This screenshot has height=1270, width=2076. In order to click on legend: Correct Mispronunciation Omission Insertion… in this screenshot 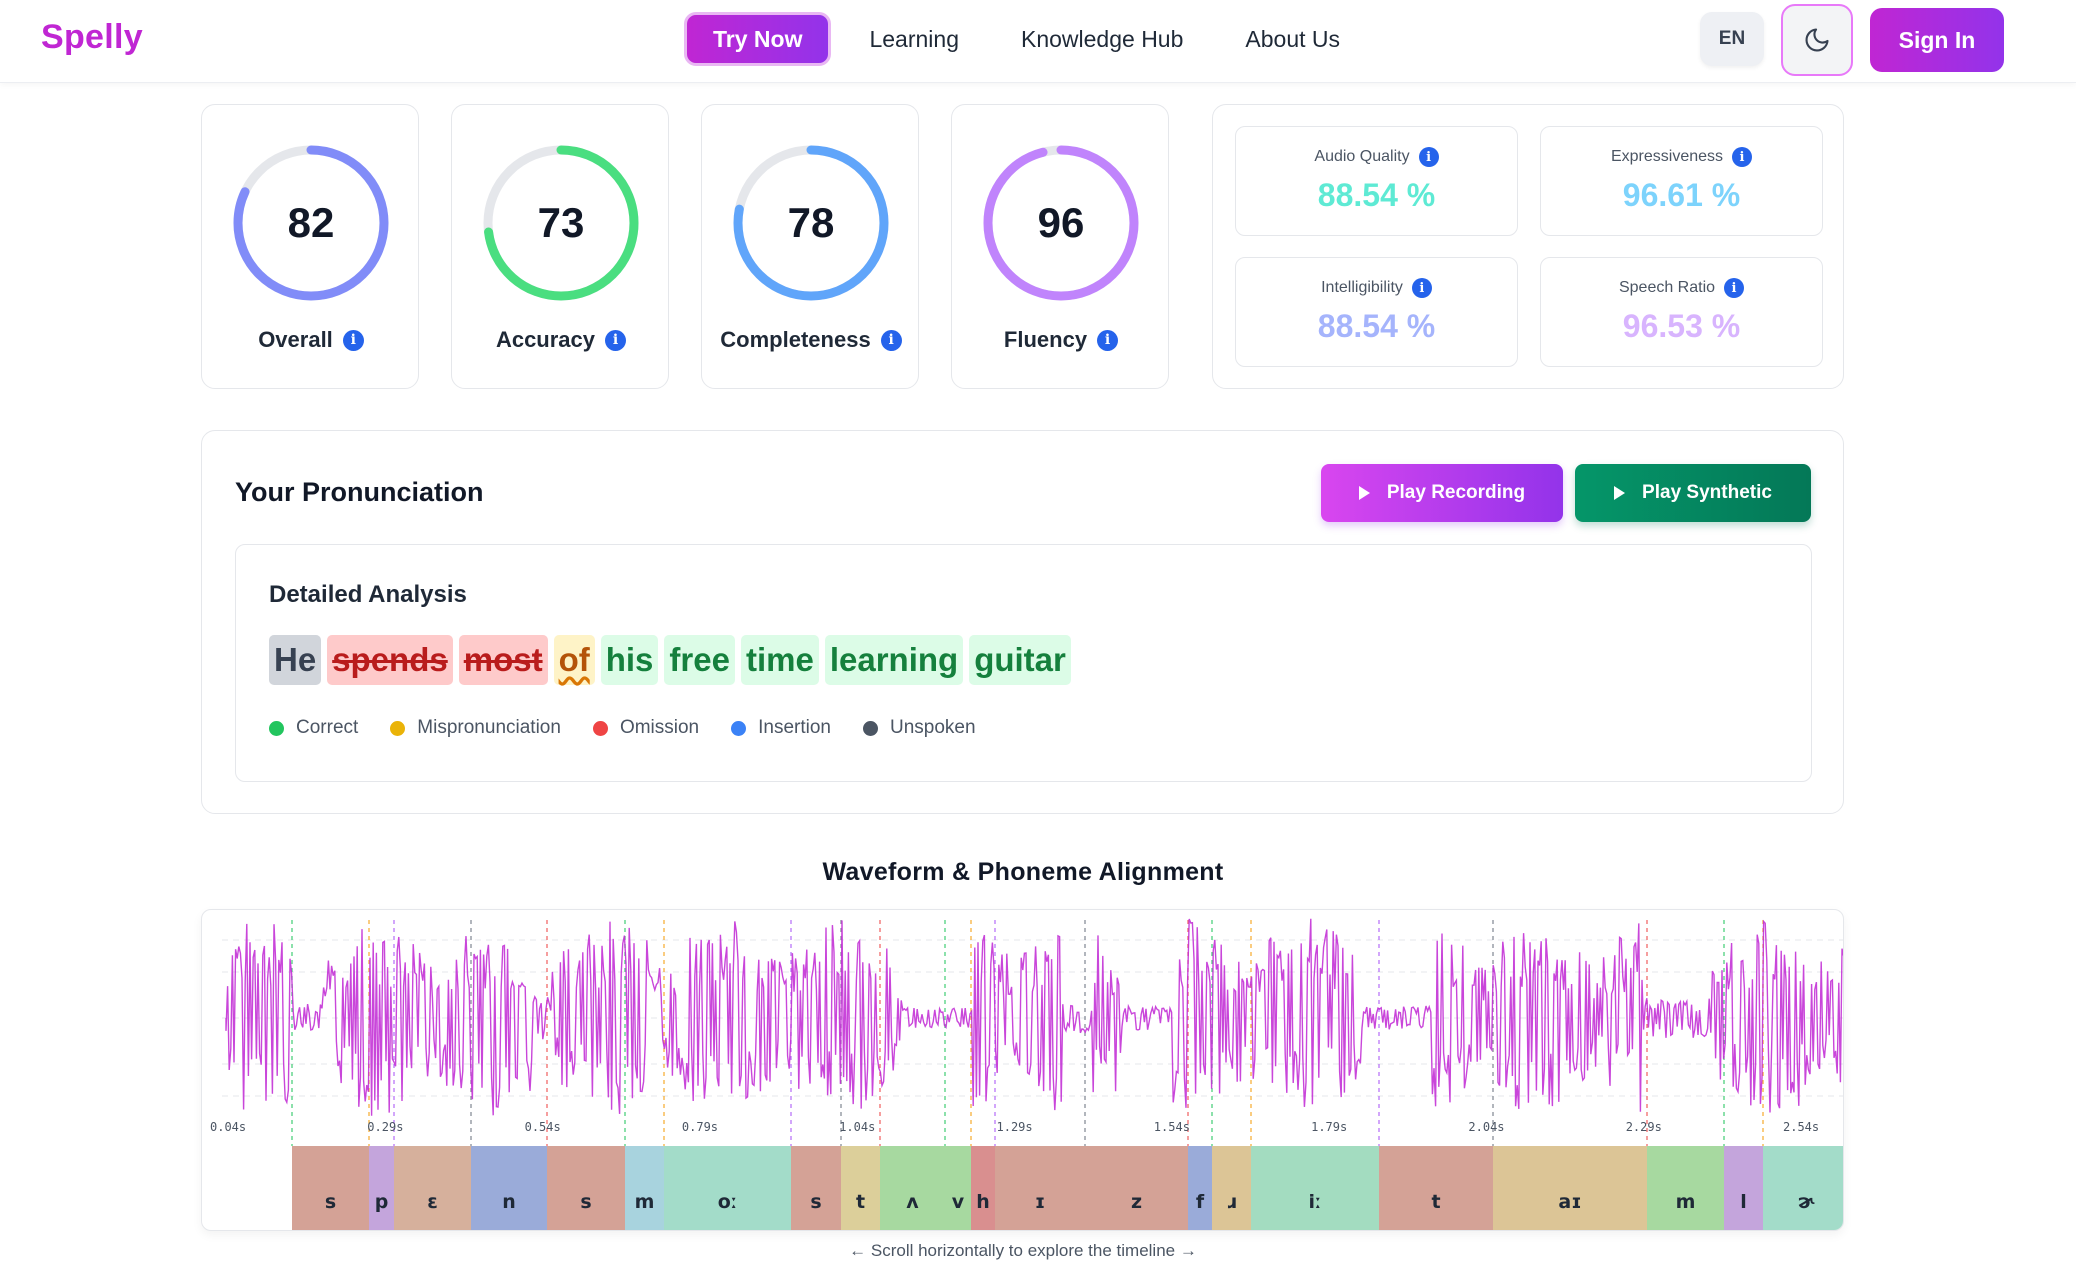, I will do `click(638, 728)`.